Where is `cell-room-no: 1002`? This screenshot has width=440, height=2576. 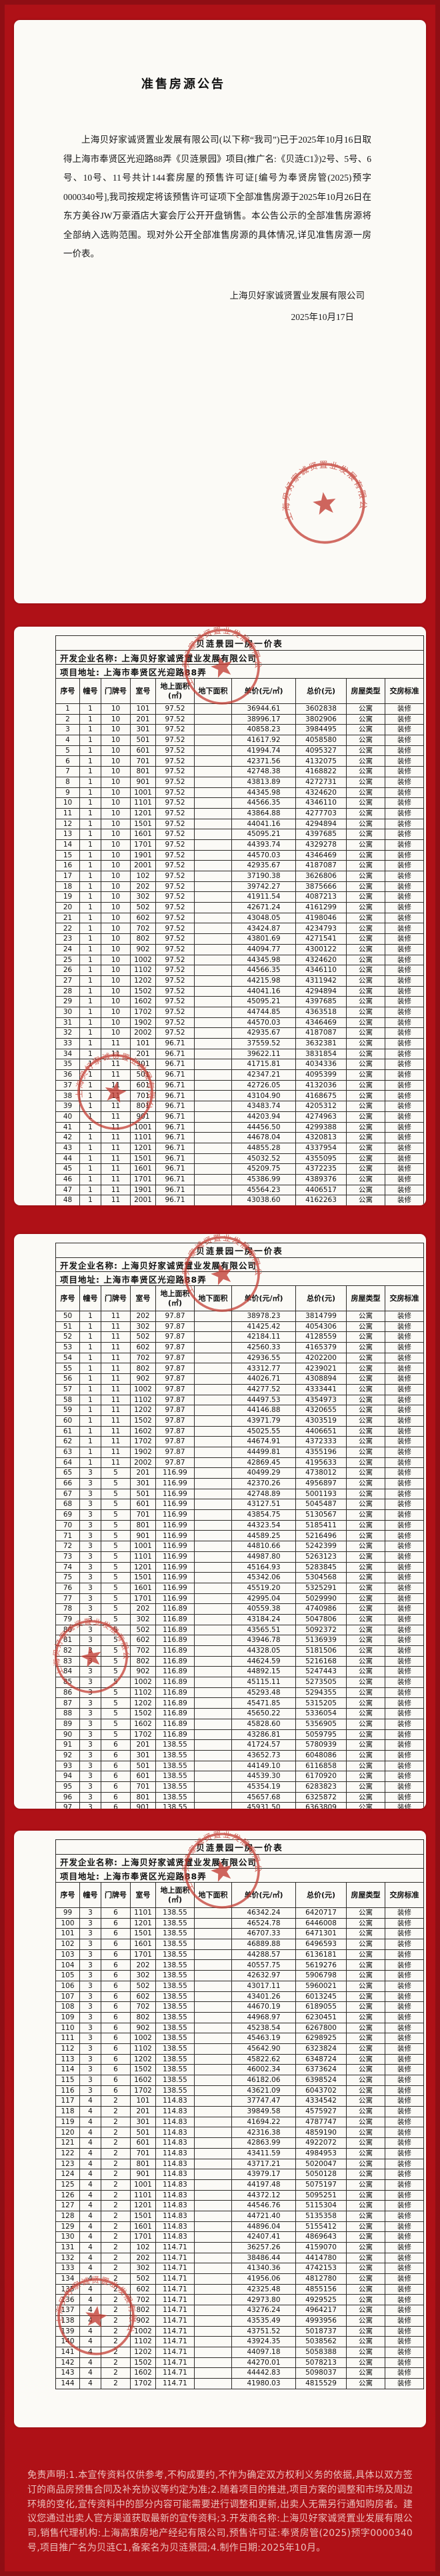
cell-room-no: 1002 is located at coordinates (143, 1682).